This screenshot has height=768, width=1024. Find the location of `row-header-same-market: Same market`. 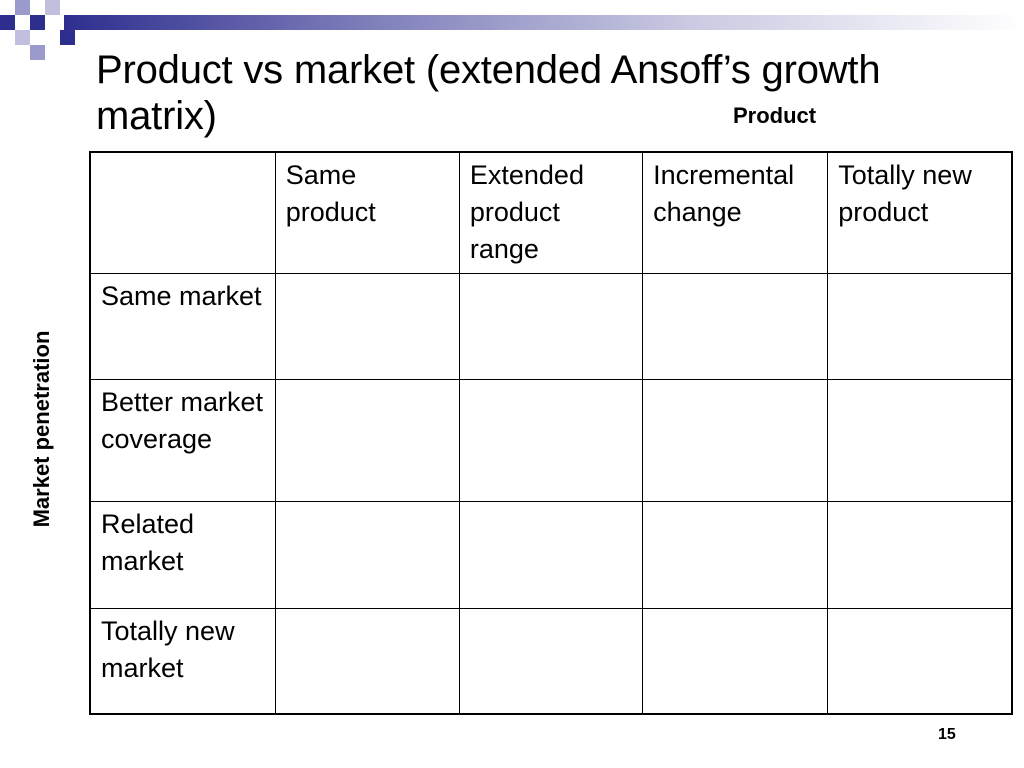

row-header-same-market: Same market is located at coordinates (182, 326).